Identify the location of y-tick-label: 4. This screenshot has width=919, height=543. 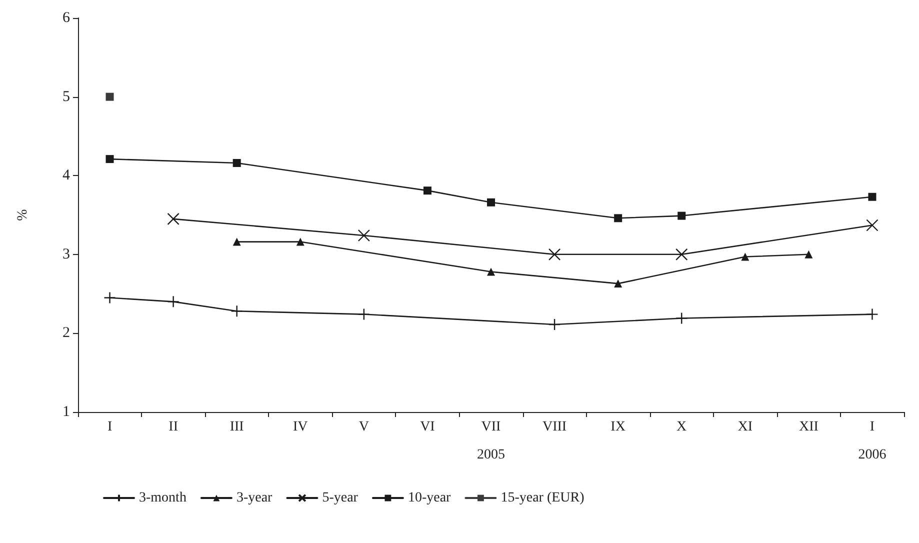
(66, 176).